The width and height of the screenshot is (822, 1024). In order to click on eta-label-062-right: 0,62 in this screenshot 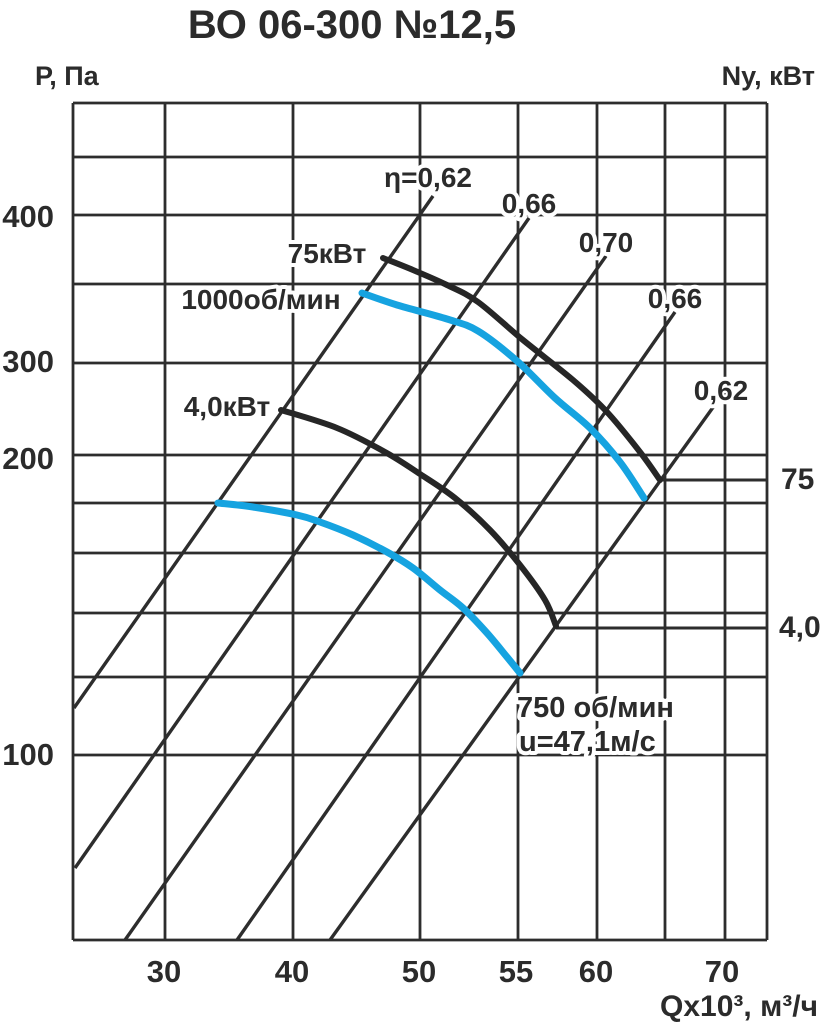, I will do `click(721, 390)`.